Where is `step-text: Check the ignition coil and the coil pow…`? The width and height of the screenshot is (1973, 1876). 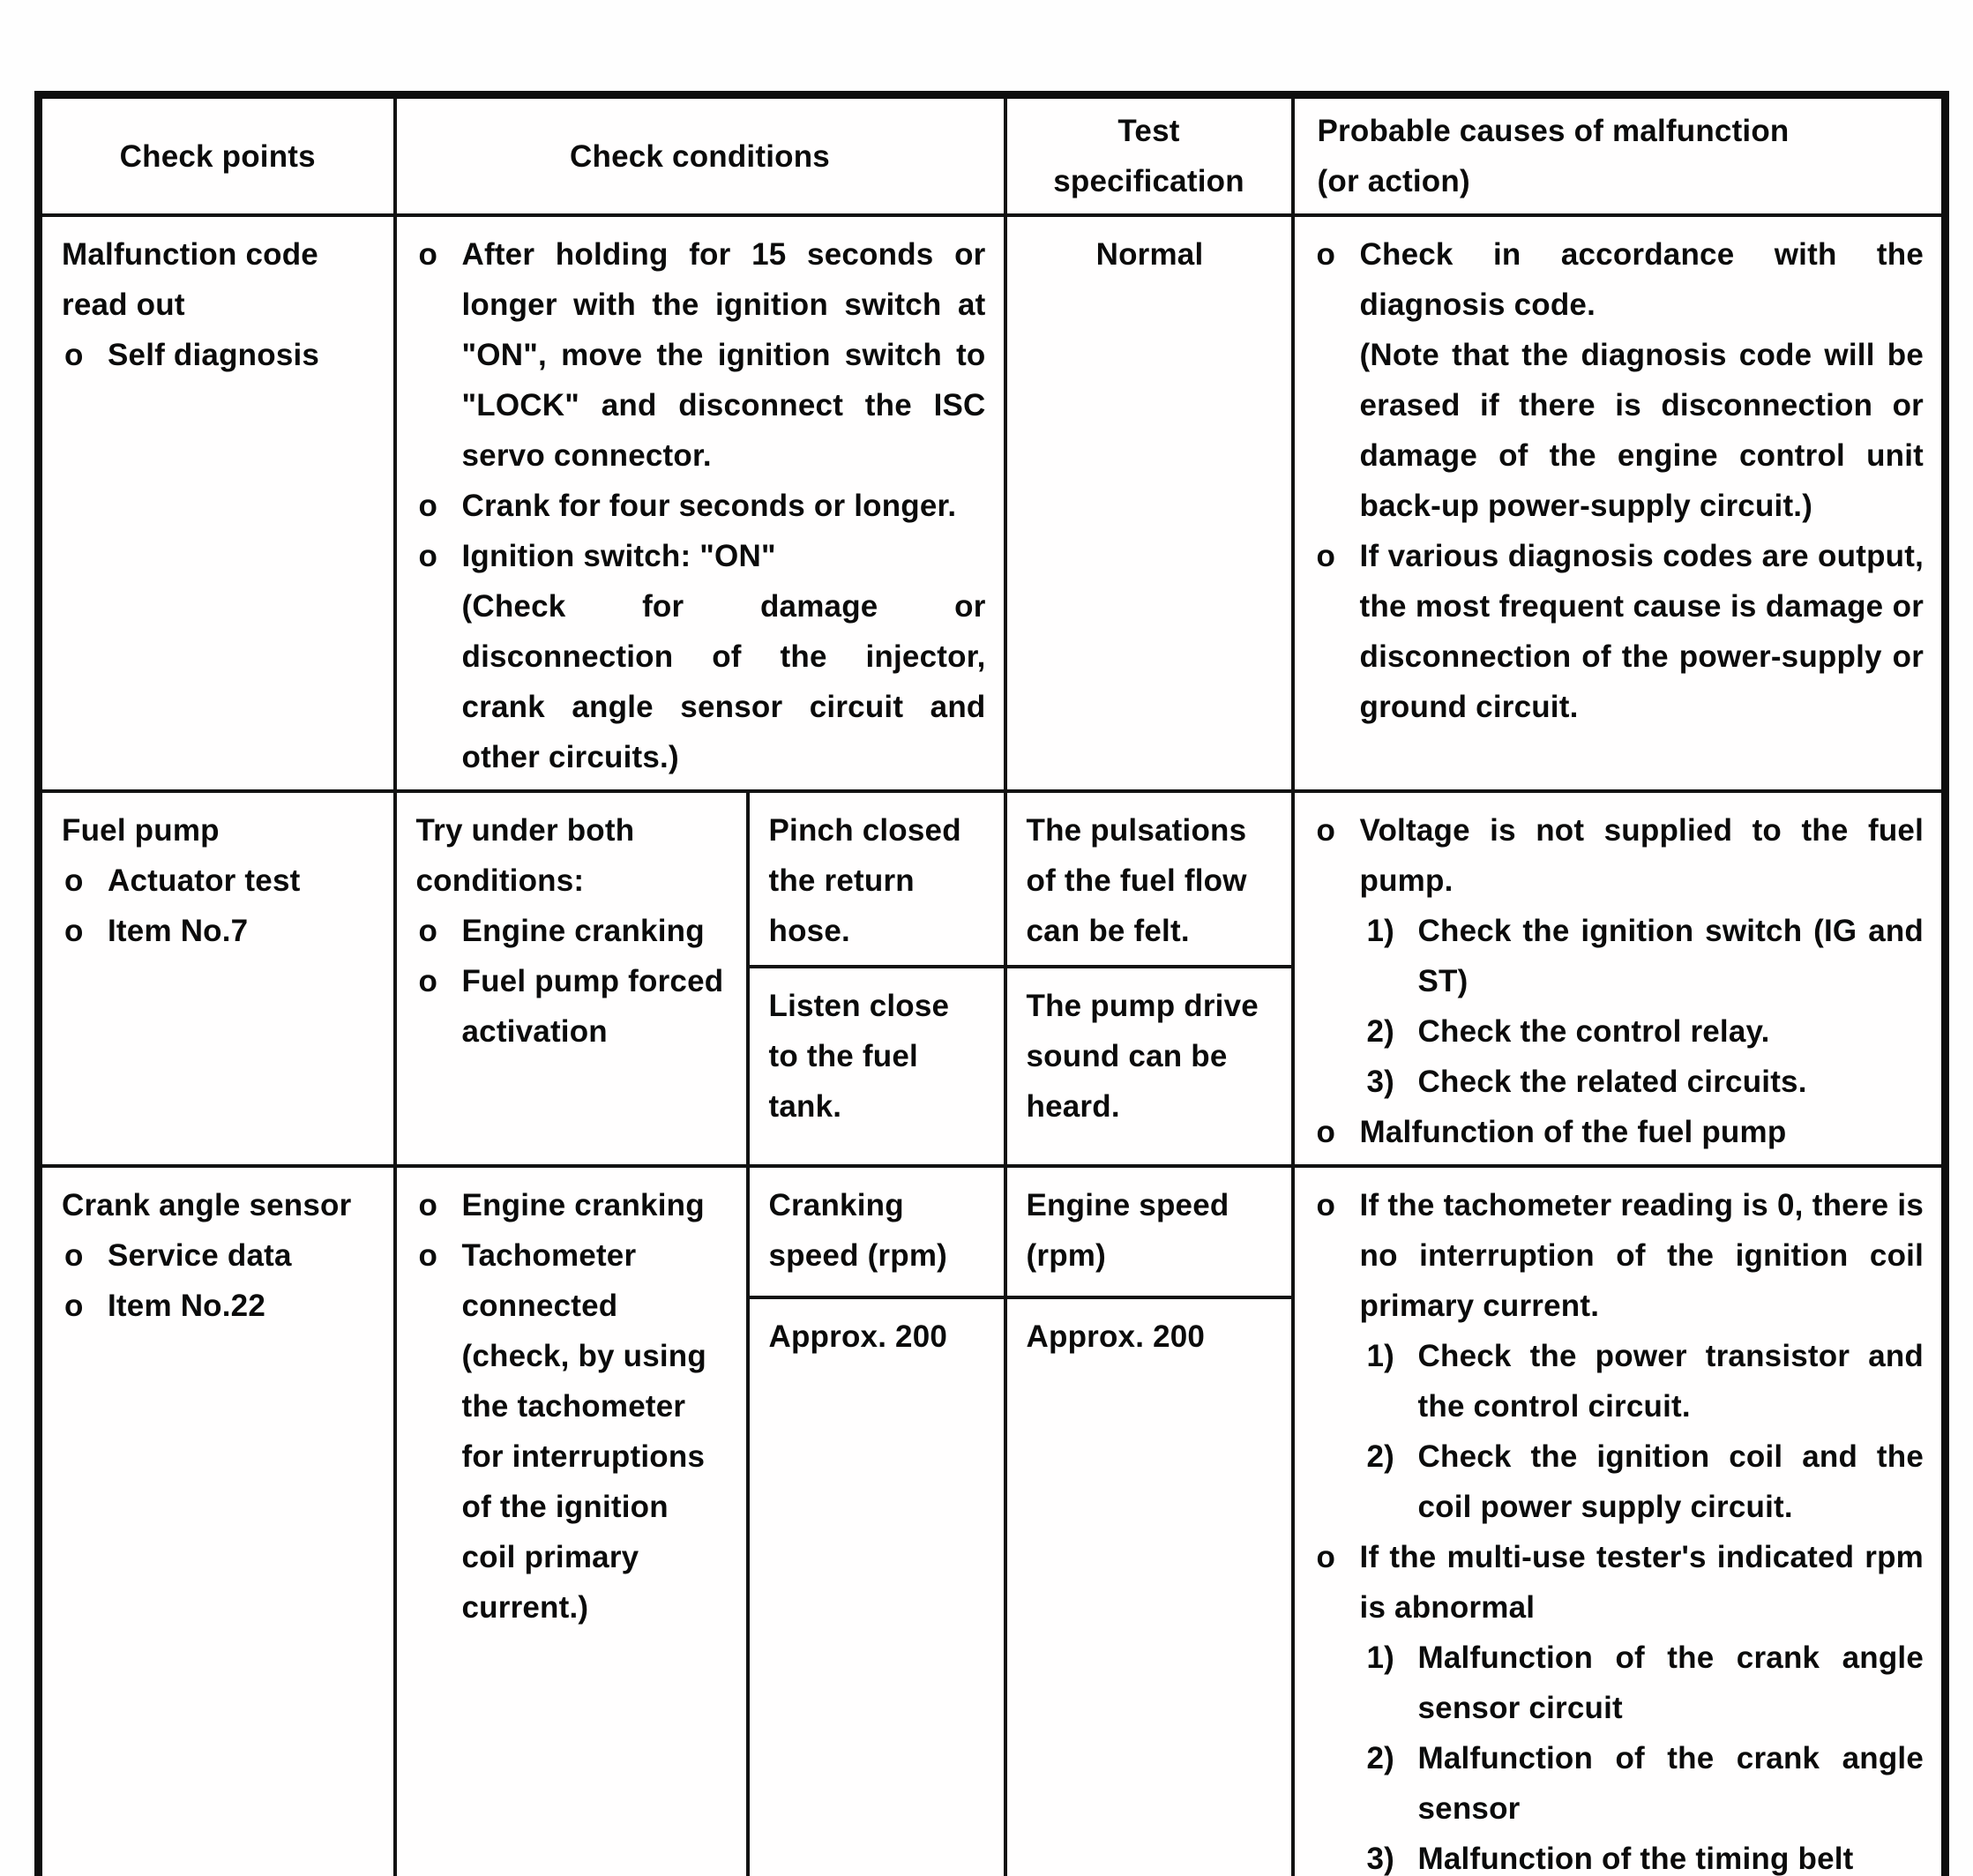 step-text: Check the ignition coil and the coil pow… is located at coordinates (1670, 1481).